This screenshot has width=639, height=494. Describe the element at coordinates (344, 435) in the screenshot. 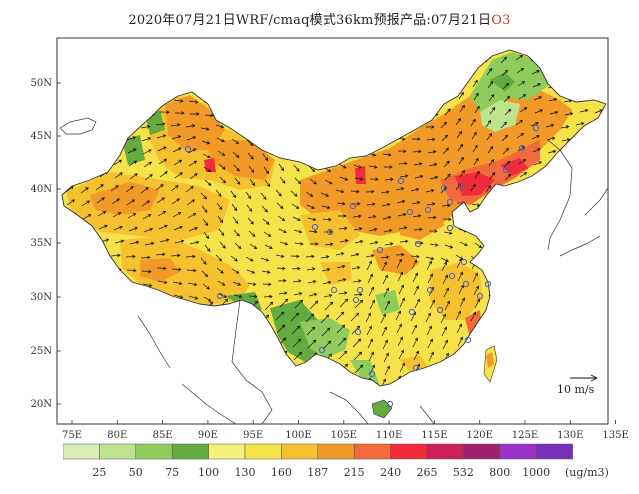

I see `longitude-label: 105E` at that location.